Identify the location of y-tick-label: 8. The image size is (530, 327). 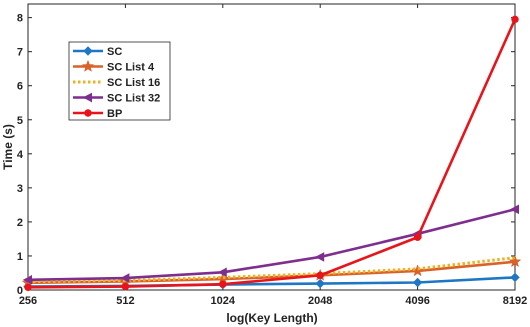
(20, 19).